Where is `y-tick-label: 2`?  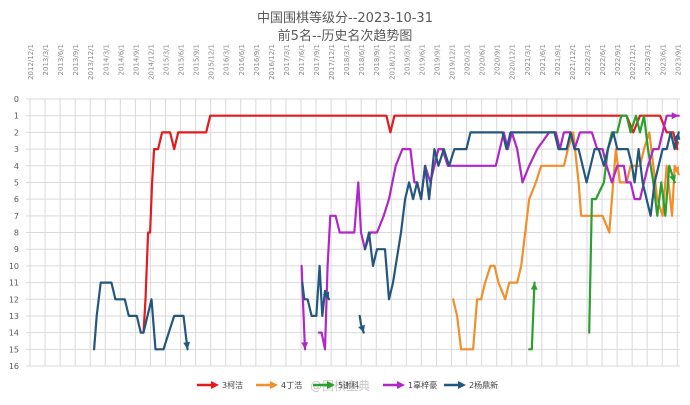 y-tick-label: 2 is located at coordinates (16, 132).